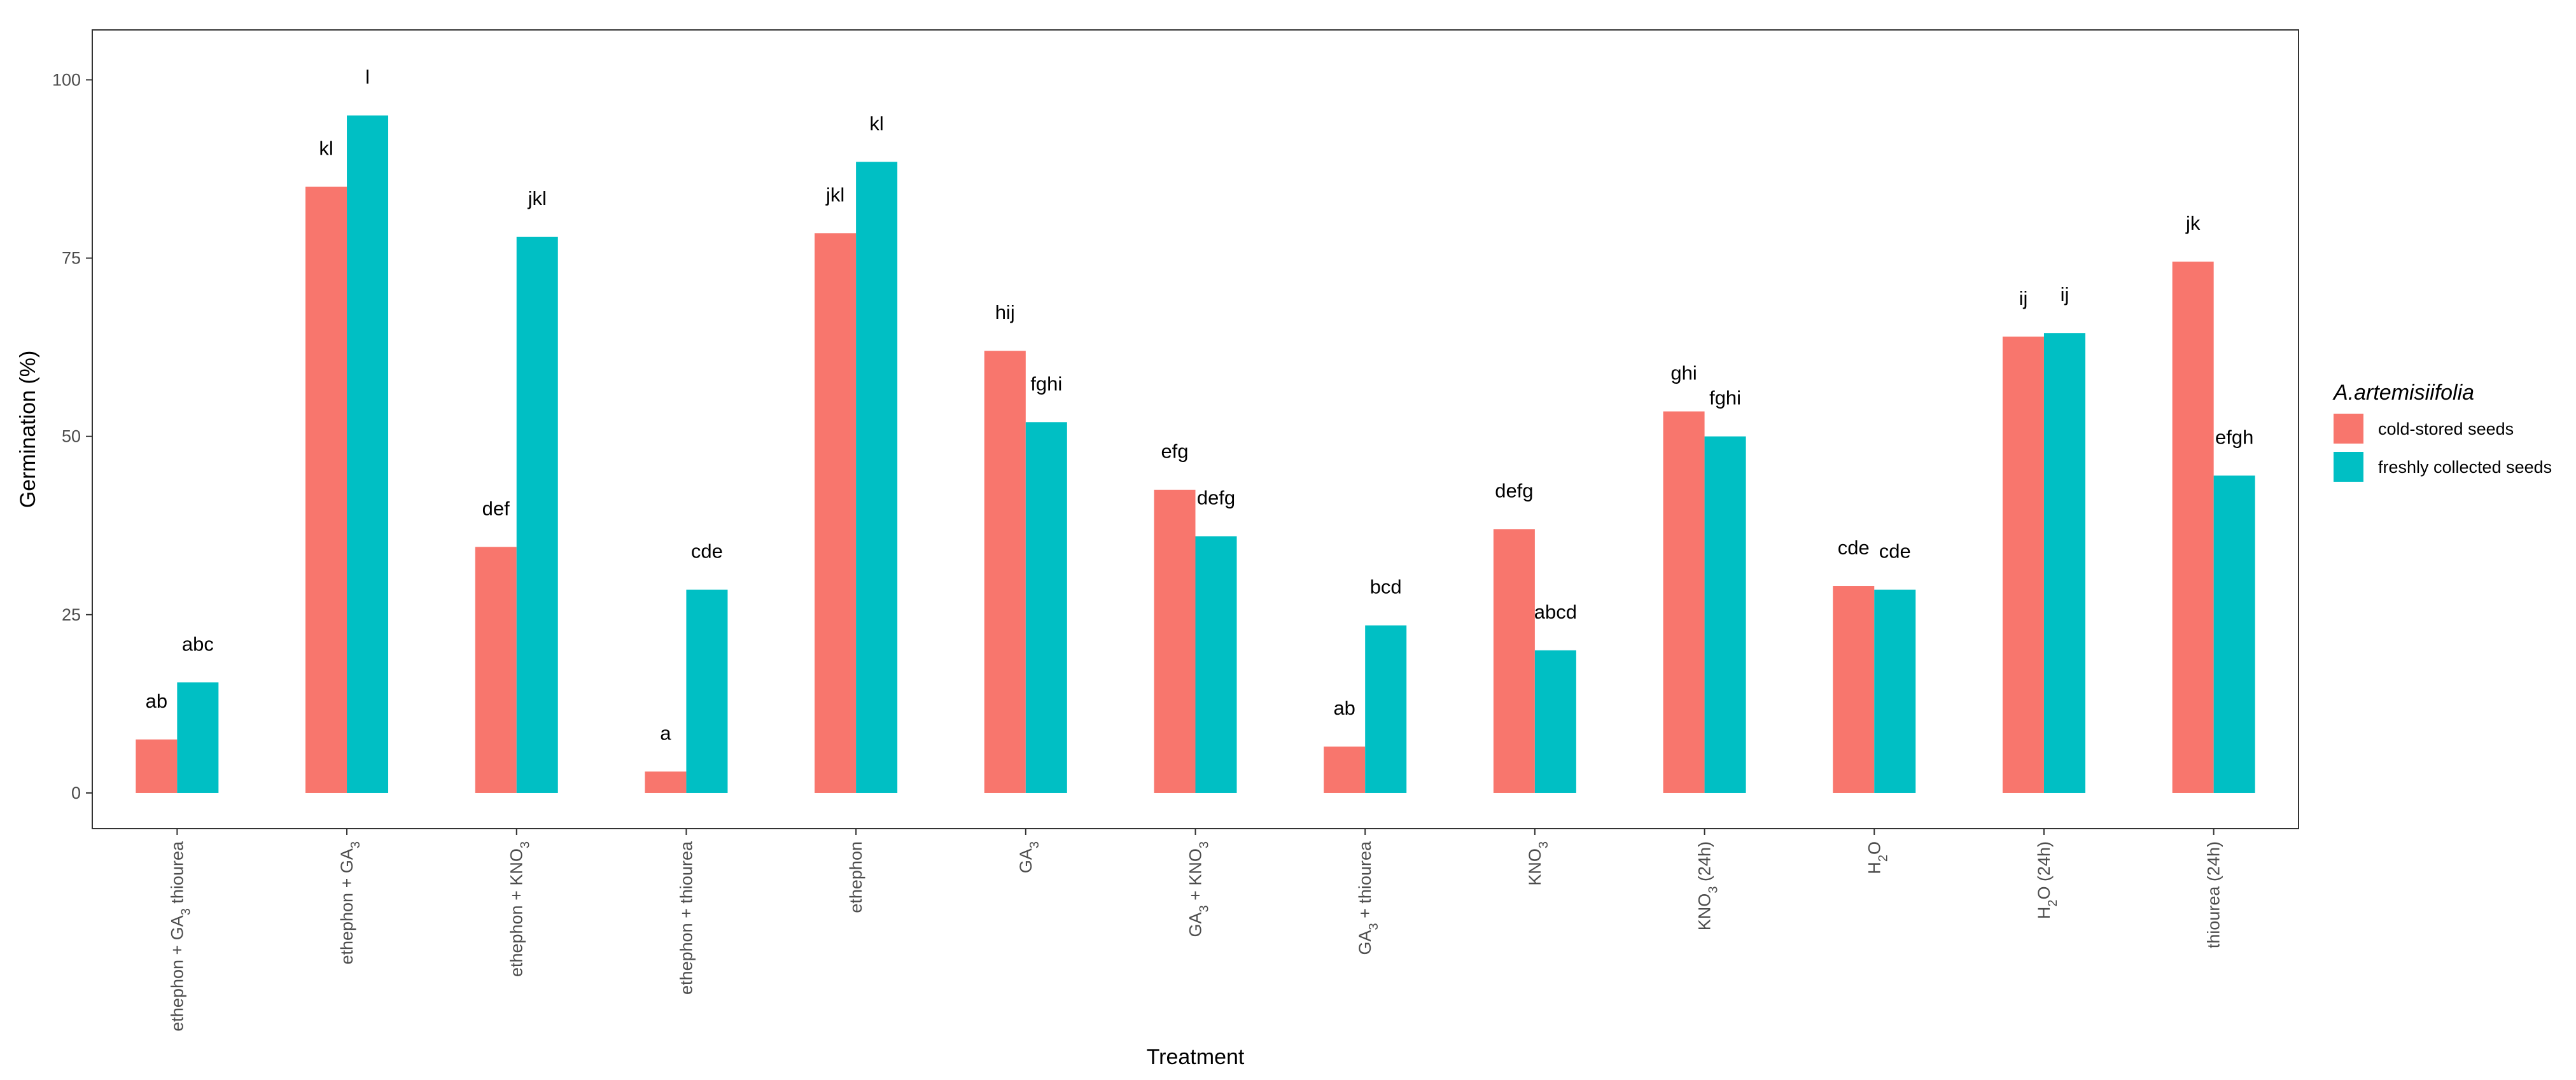 This screenshot has width=2576, height=1080. I want to click on x-tick-label-ethephon-thiourea: ethephon + thiourea, so click(686, 918).